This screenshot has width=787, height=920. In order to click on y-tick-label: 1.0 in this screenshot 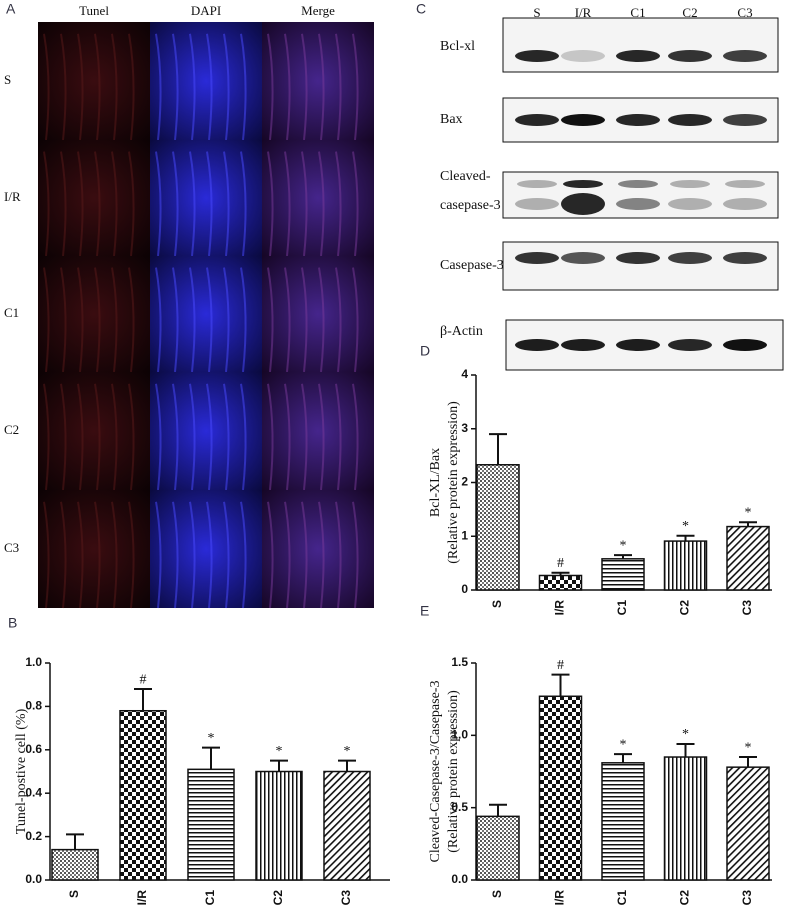, I will do `click(33, 662)`.